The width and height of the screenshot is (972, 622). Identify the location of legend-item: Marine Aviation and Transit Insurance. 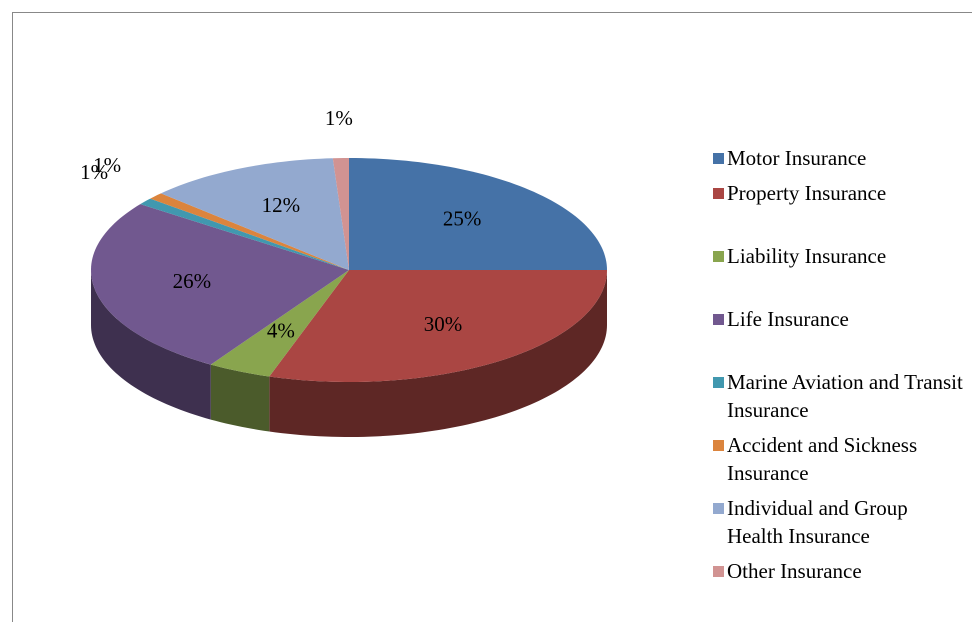
(840, 396).